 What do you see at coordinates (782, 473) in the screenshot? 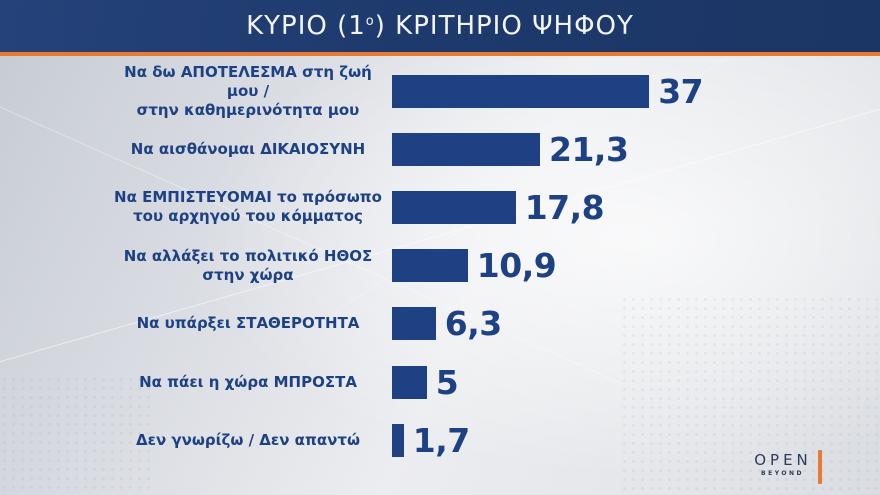
I see `open-logo-subtitle: BEYOND` at bounding box center [782, 473].